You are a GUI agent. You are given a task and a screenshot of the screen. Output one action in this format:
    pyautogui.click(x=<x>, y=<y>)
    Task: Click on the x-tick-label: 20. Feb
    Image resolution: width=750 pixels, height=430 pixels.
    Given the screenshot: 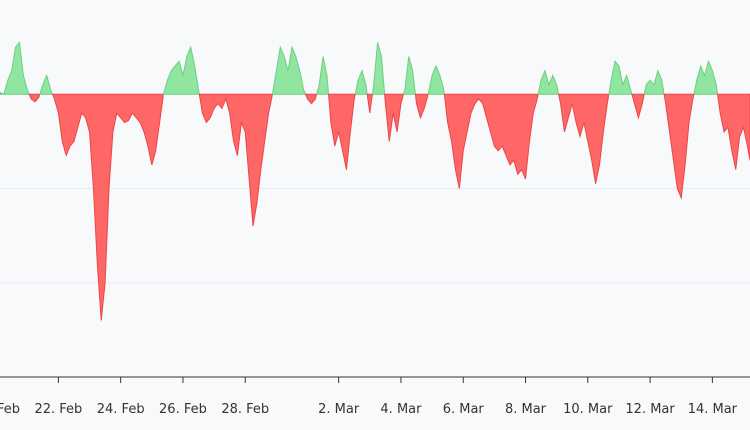 What is the action you would take?
    pyautogui.click(x=10, y=409)
    